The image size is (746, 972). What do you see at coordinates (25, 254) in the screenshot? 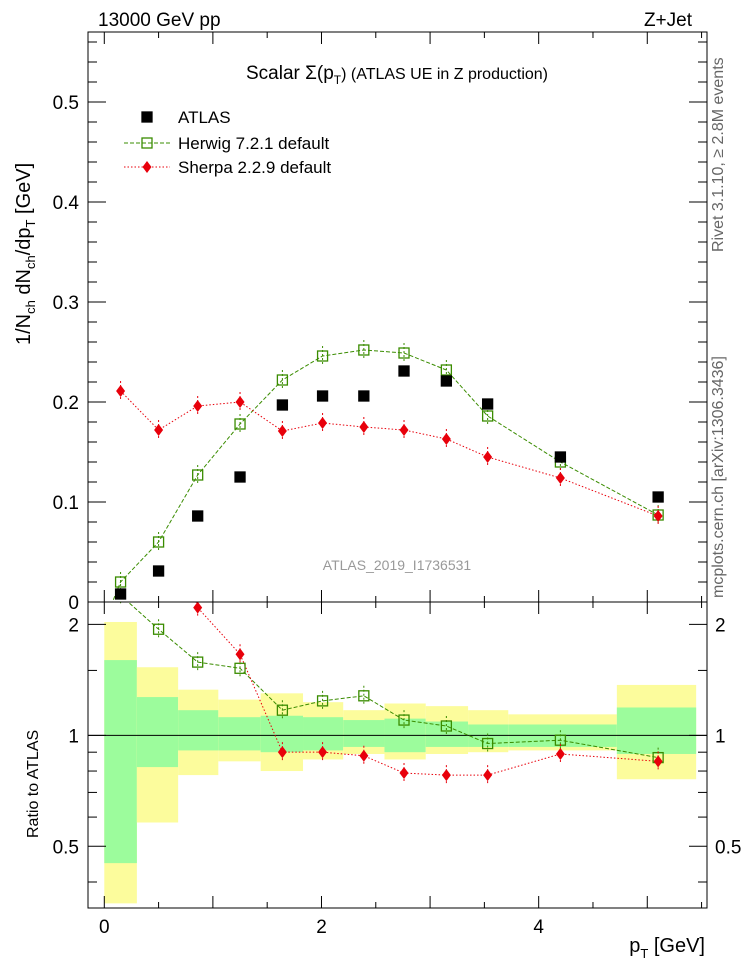
I see `main-ylabel: 1/Nch dNch/dpT [GeV]` at bounding box center [25, 254].